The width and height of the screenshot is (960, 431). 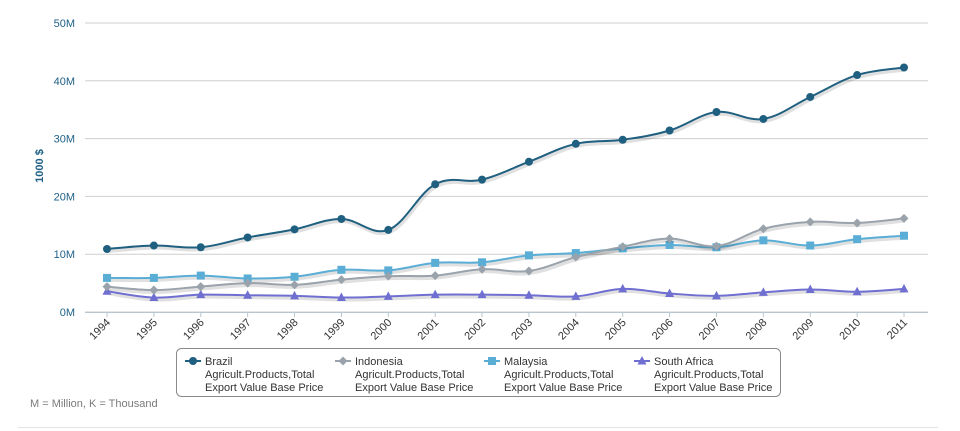 What do you see at coordinates (757, 330) in the screenshot?
I see `x-tick-label: 2008` at bounding box center [757, 330].